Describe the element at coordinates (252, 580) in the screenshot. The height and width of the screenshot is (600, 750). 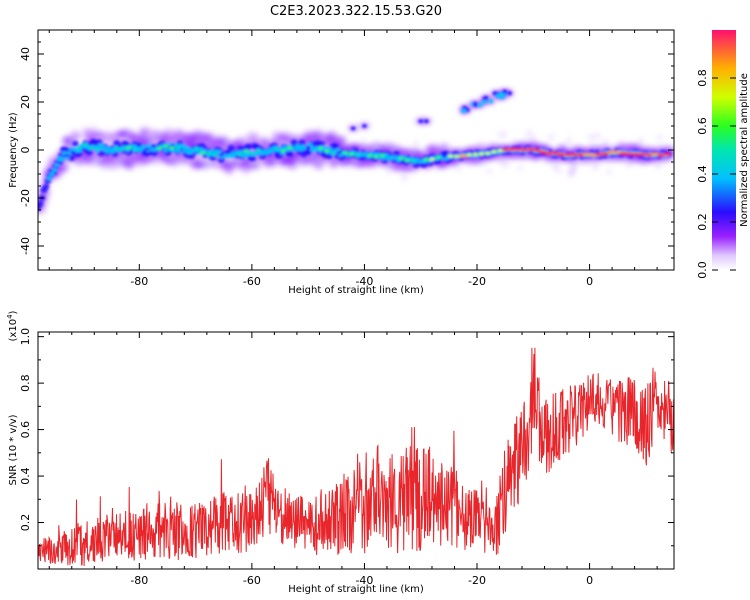
I see `snr-x-tick-label: -60` at that location.